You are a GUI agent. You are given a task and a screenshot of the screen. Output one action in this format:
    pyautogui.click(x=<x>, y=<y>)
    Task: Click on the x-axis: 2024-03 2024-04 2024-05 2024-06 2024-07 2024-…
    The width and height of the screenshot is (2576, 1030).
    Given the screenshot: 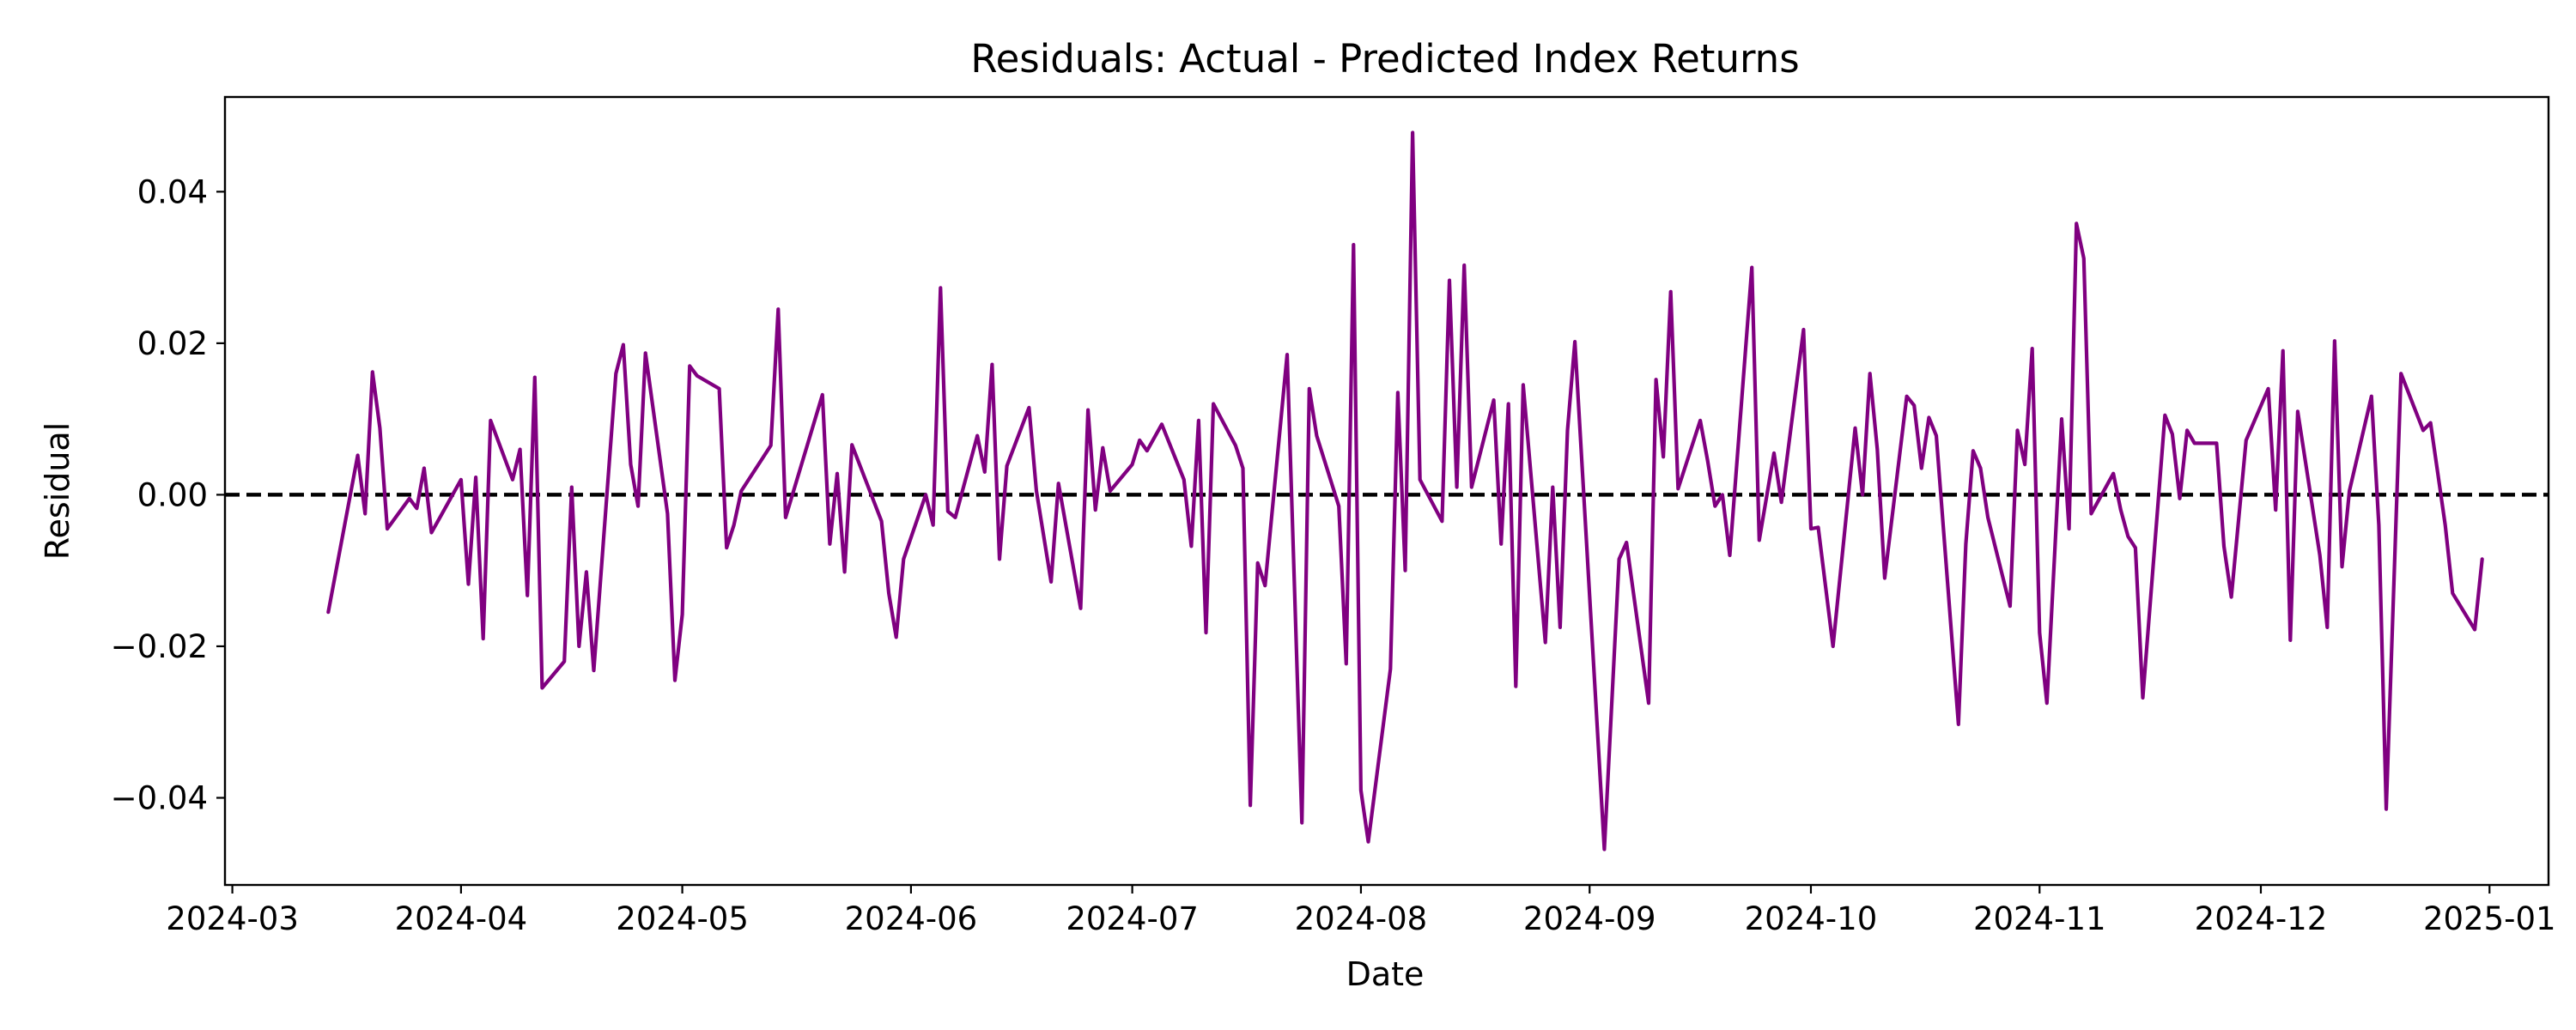 What is the action you would take?
    pyautogui.click(x=1361, y=911)
    